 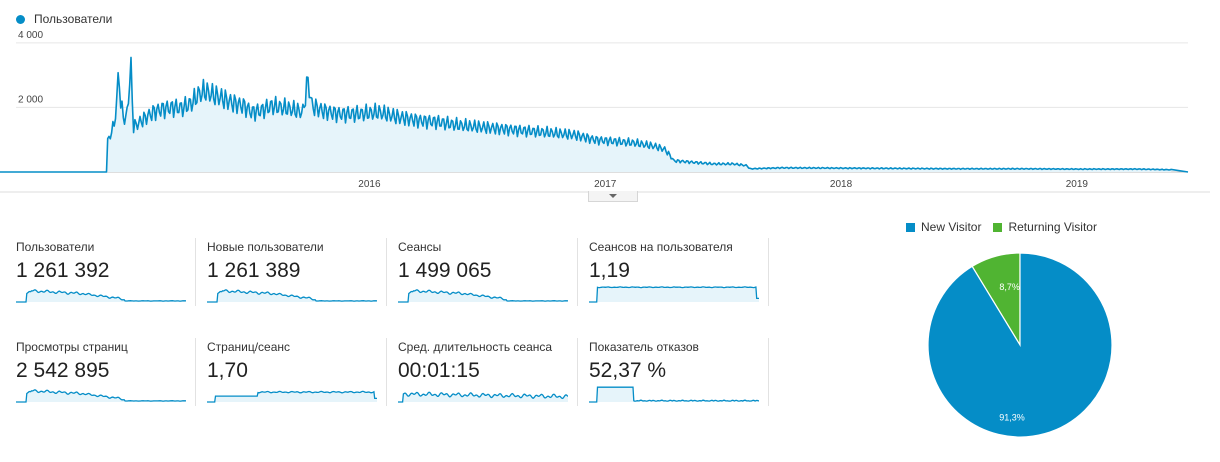 I want to click on chevron-down-icon, so click(x=613, y=196).